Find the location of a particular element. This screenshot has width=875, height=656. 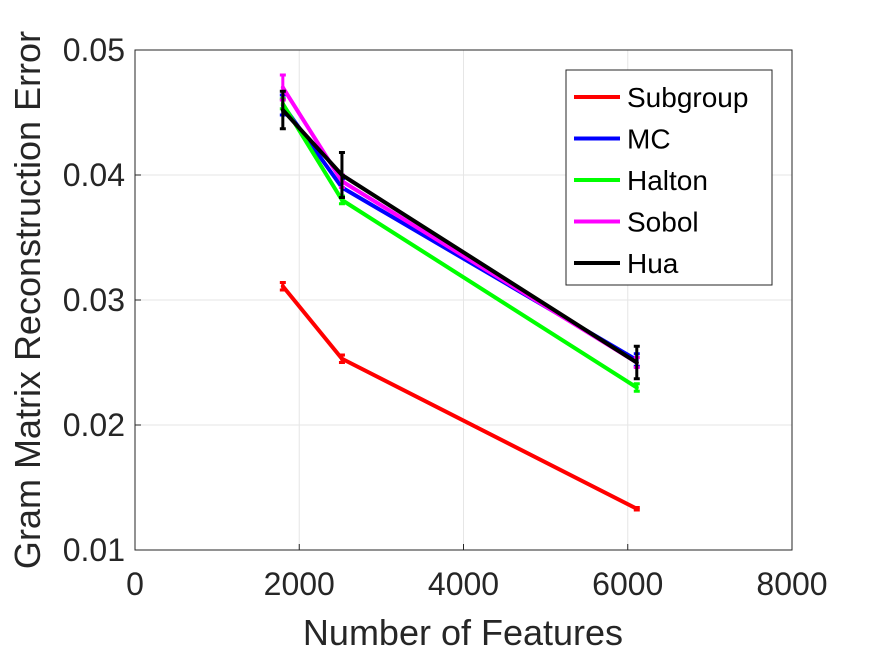

legend-label: MC is located at coordinates (649, 139).